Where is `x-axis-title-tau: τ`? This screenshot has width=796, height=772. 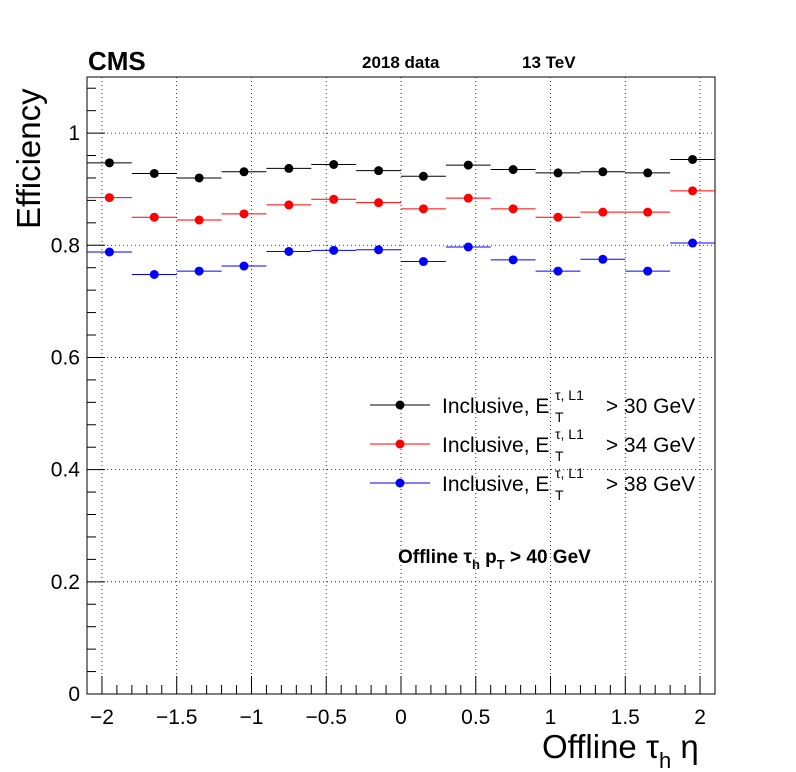
x-axis-title-tau: τ is located at coordinates (652, 746).